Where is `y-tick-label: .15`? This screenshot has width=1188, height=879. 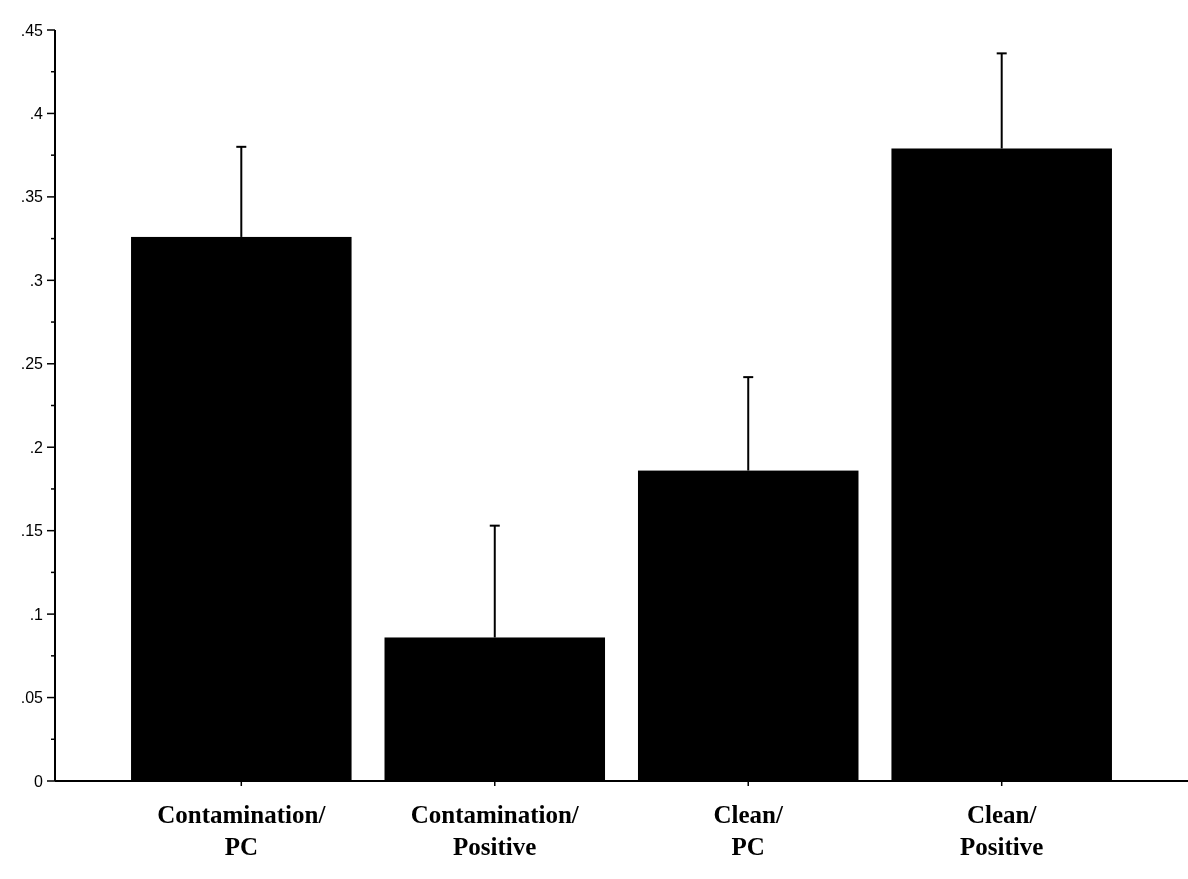 y-tick-label: .15 is located at coordinates (32, 531).